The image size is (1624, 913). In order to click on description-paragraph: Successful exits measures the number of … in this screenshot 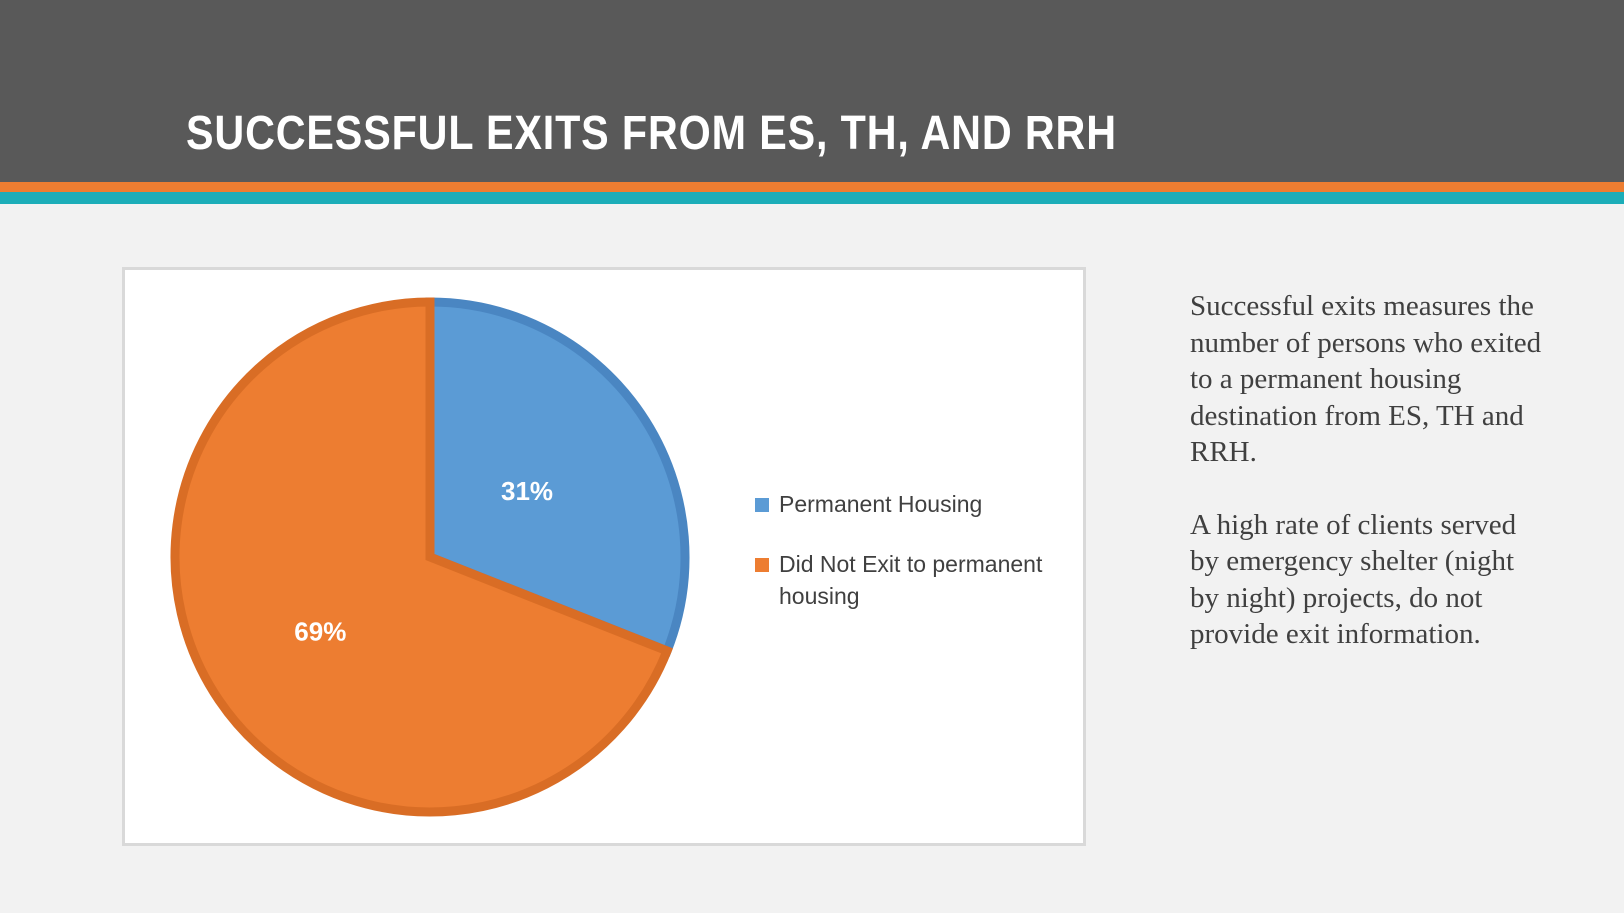, I will do `click(1366, 379)`.